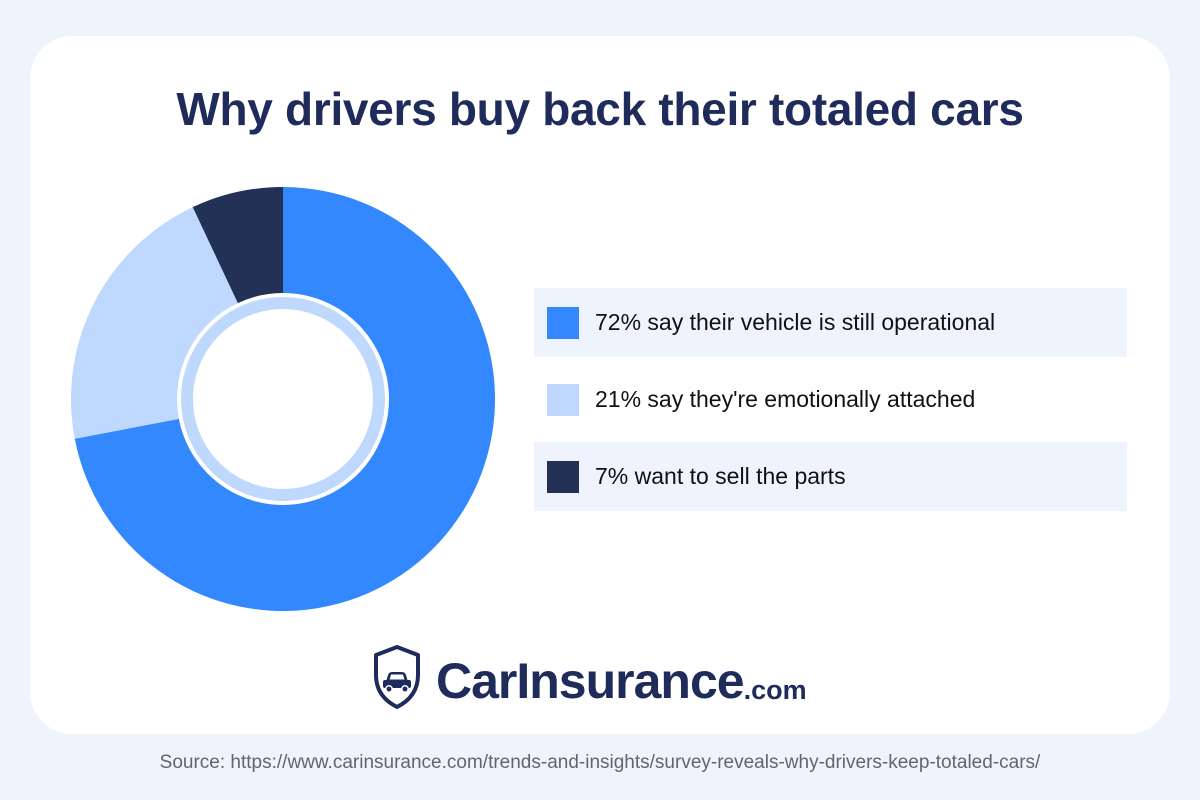 Image resolution: width=1200 pixels, height=800 pixels. Describe the element at coordinates (154, 323) in the screenshot. I see `slice-emotional` at that location.